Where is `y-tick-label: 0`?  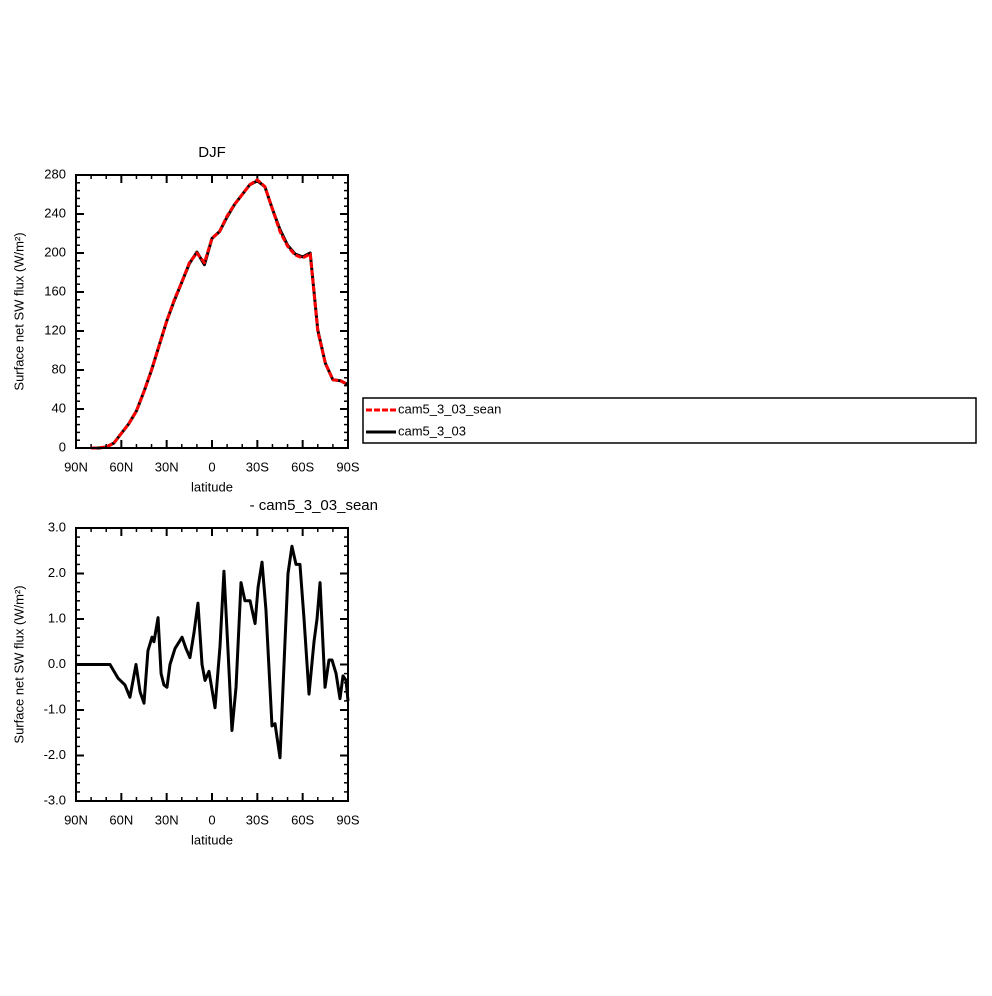
y-tick-label: 0 is located at coordinates (62, 446).